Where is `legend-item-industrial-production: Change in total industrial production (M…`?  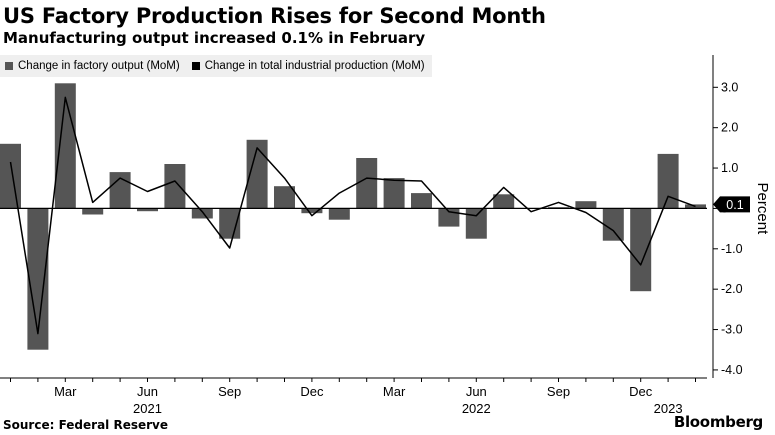
legend-item-industrial-production: Change in total industrial production (M… is located at coordinates (308, 66).